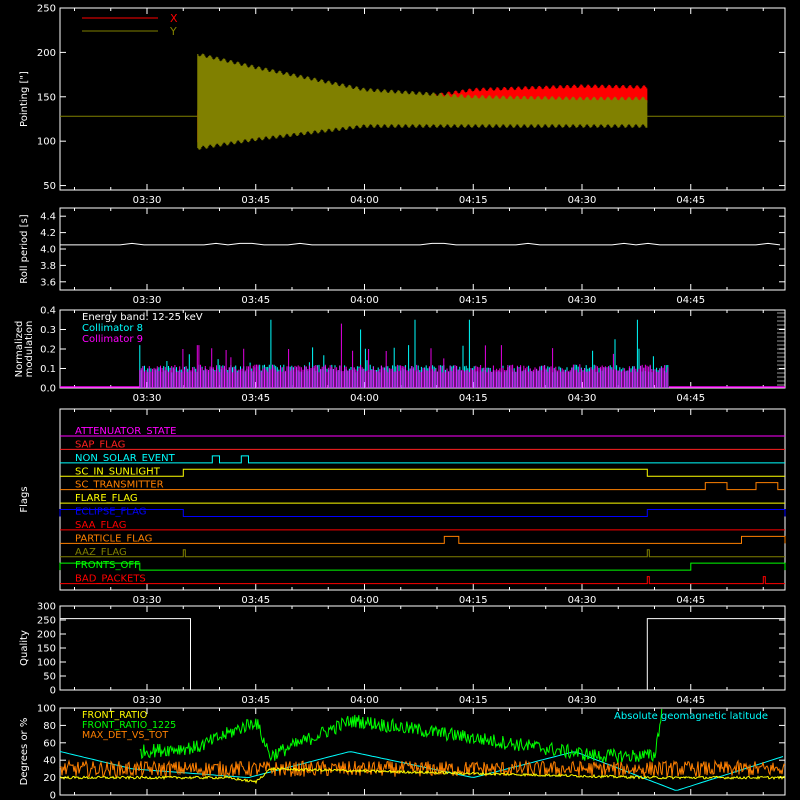  What do you see at coordinates (48, 389) in the screenshot?
I see `y-tick-label: 0.0` at bounding box center [48, 389].